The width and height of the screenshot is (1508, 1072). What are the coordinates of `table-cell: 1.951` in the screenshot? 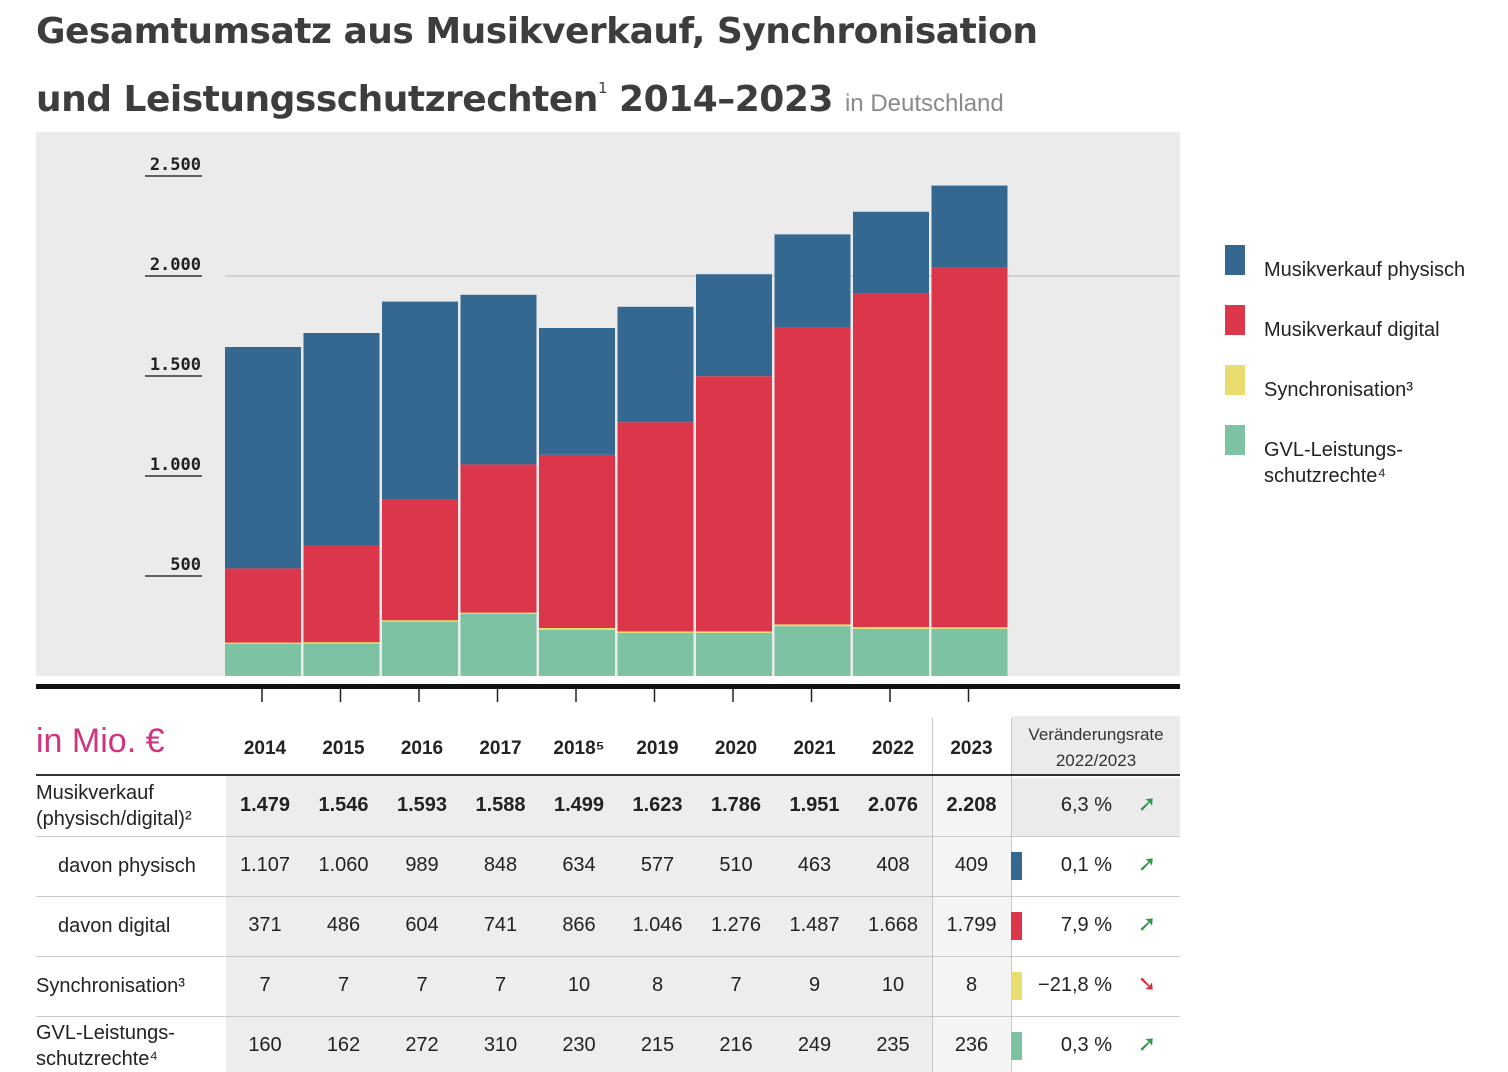 It's located at (814, 805).